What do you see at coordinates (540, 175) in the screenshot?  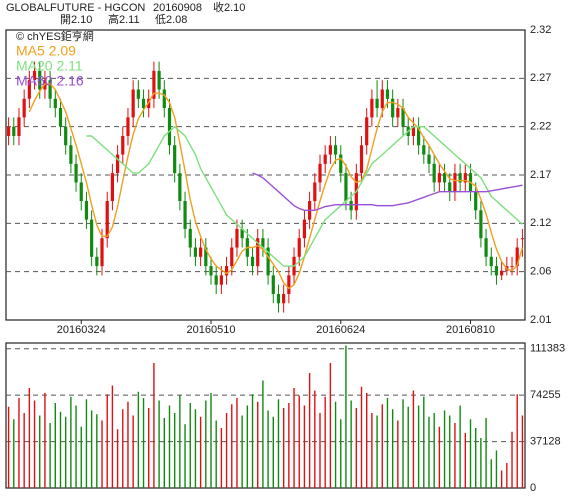 I see `y-tick-label: 2.17` at bounding box center [540, 175].